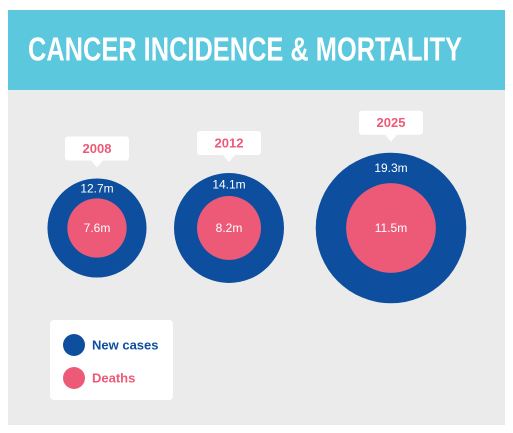  I want to click on year-label: 2008, so click(97, 148).